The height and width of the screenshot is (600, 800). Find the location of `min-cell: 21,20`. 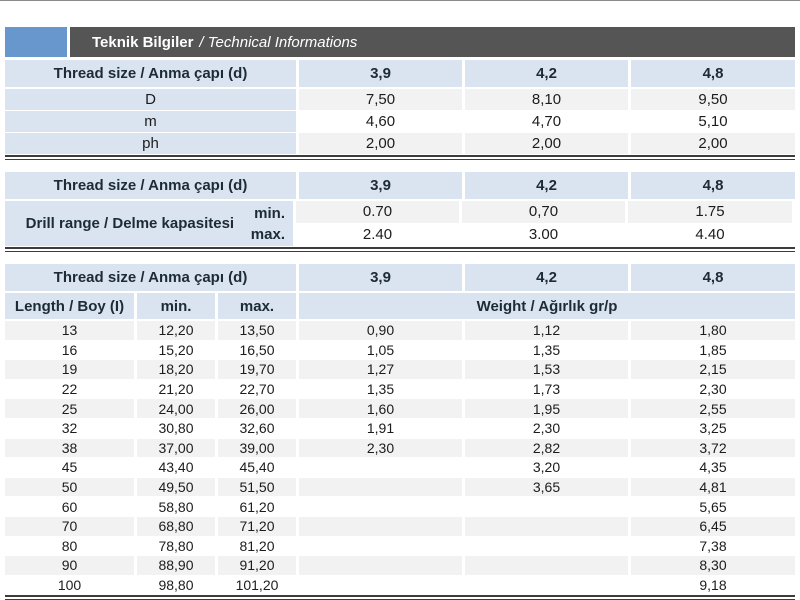

min-cell: 21,20 is located at coordinates (176, 389).